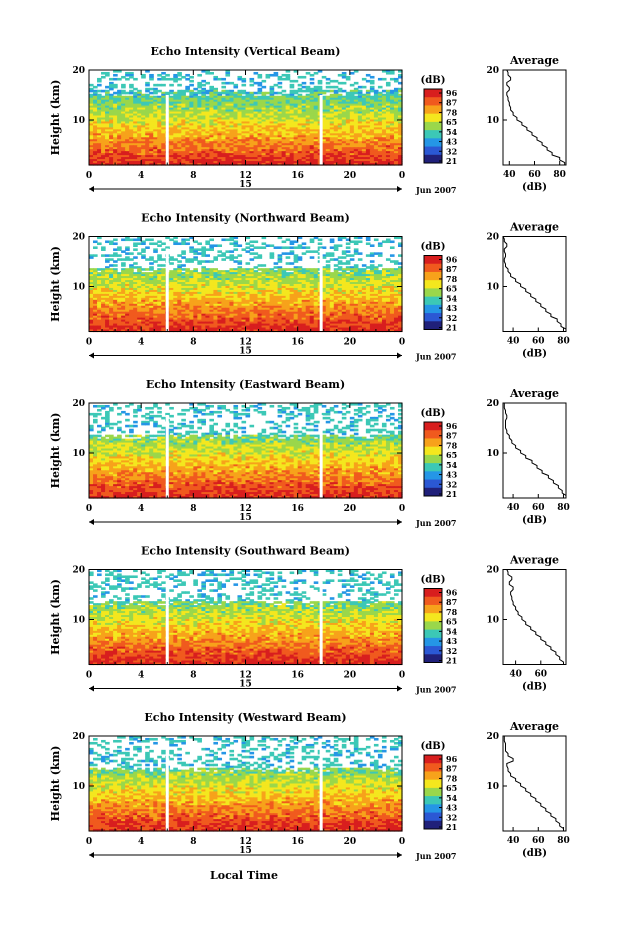 This screenshot has width=620, height=929. What do you see at coordinates (297, 176) in the screenshot?
I see `x-tick-label: 16` at bounding box center [297, 176].